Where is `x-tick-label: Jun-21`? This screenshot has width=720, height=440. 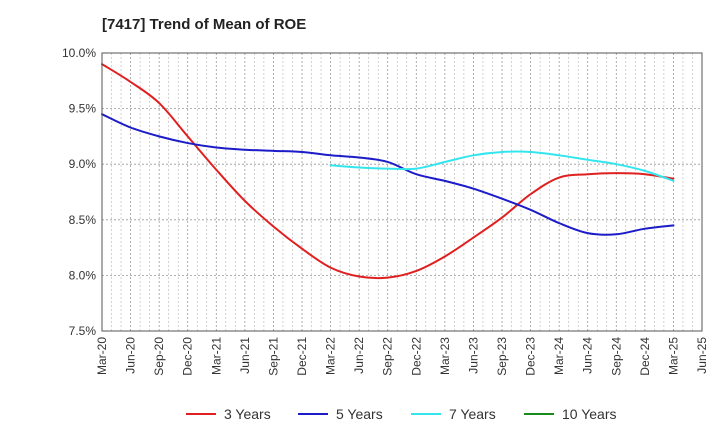
x-tick-label: Jun-21 is located at coordinates (245, 355).